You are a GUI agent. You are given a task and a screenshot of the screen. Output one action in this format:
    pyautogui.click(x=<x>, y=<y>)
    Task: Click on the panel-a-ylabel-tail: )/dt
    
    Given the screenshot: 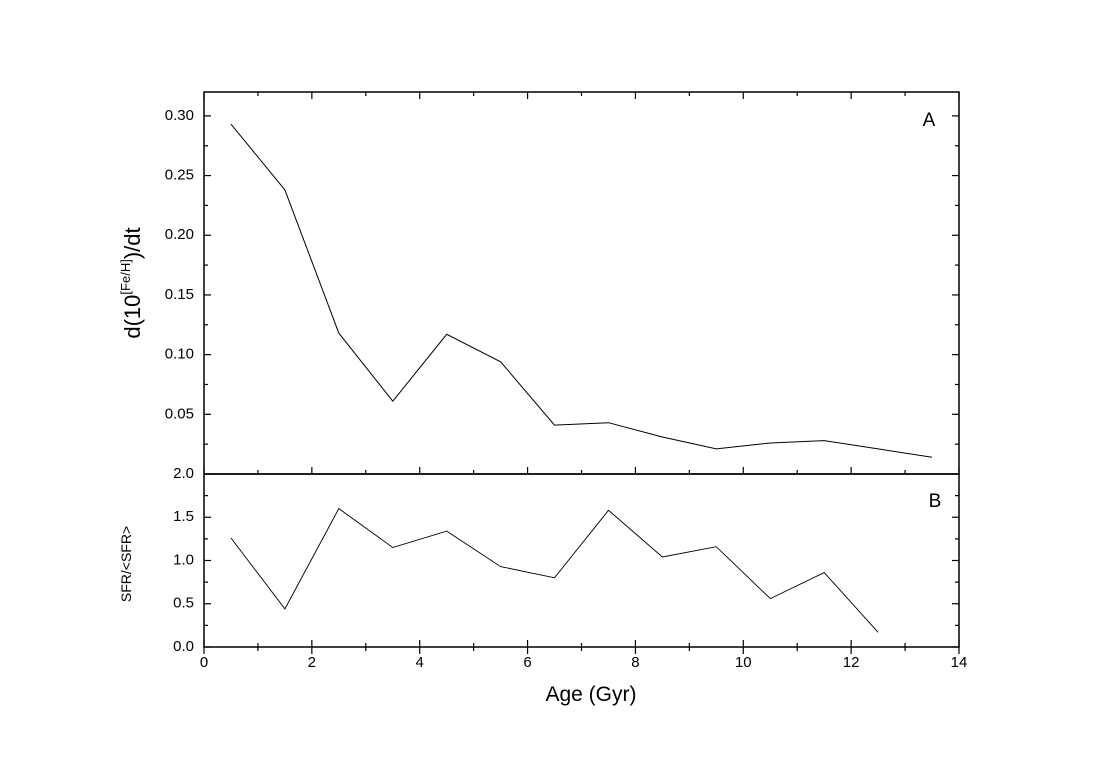 What is the action you would take?
    pyautogui.click(x=132, y=243)
    